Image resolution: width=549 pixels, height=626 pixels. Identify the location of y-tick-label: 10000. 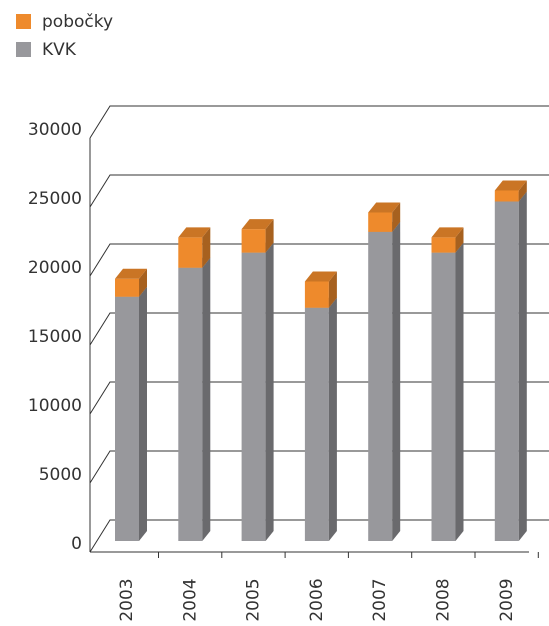
(55, 406).